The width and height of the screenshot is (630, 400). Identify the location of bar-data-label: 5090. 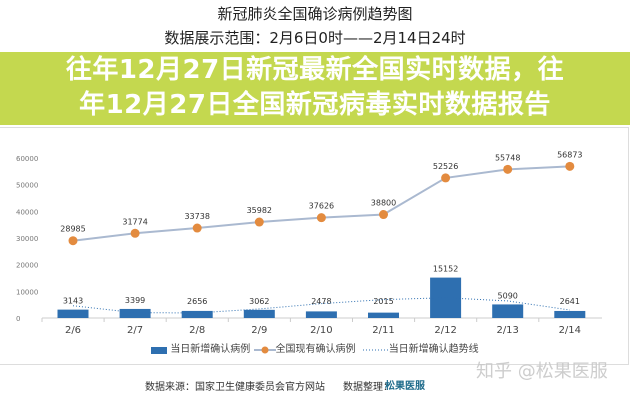
(508, 295).